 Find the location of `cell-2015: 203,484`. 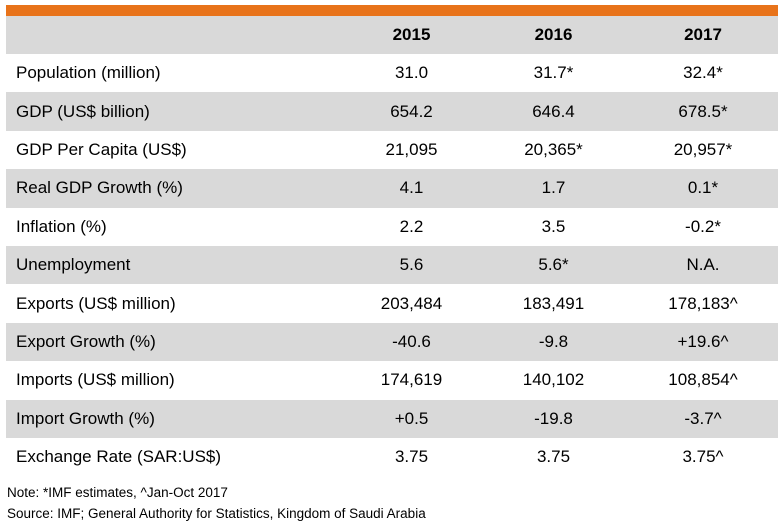

cell-2015: 203,484 is located at coordinates (411, 303).